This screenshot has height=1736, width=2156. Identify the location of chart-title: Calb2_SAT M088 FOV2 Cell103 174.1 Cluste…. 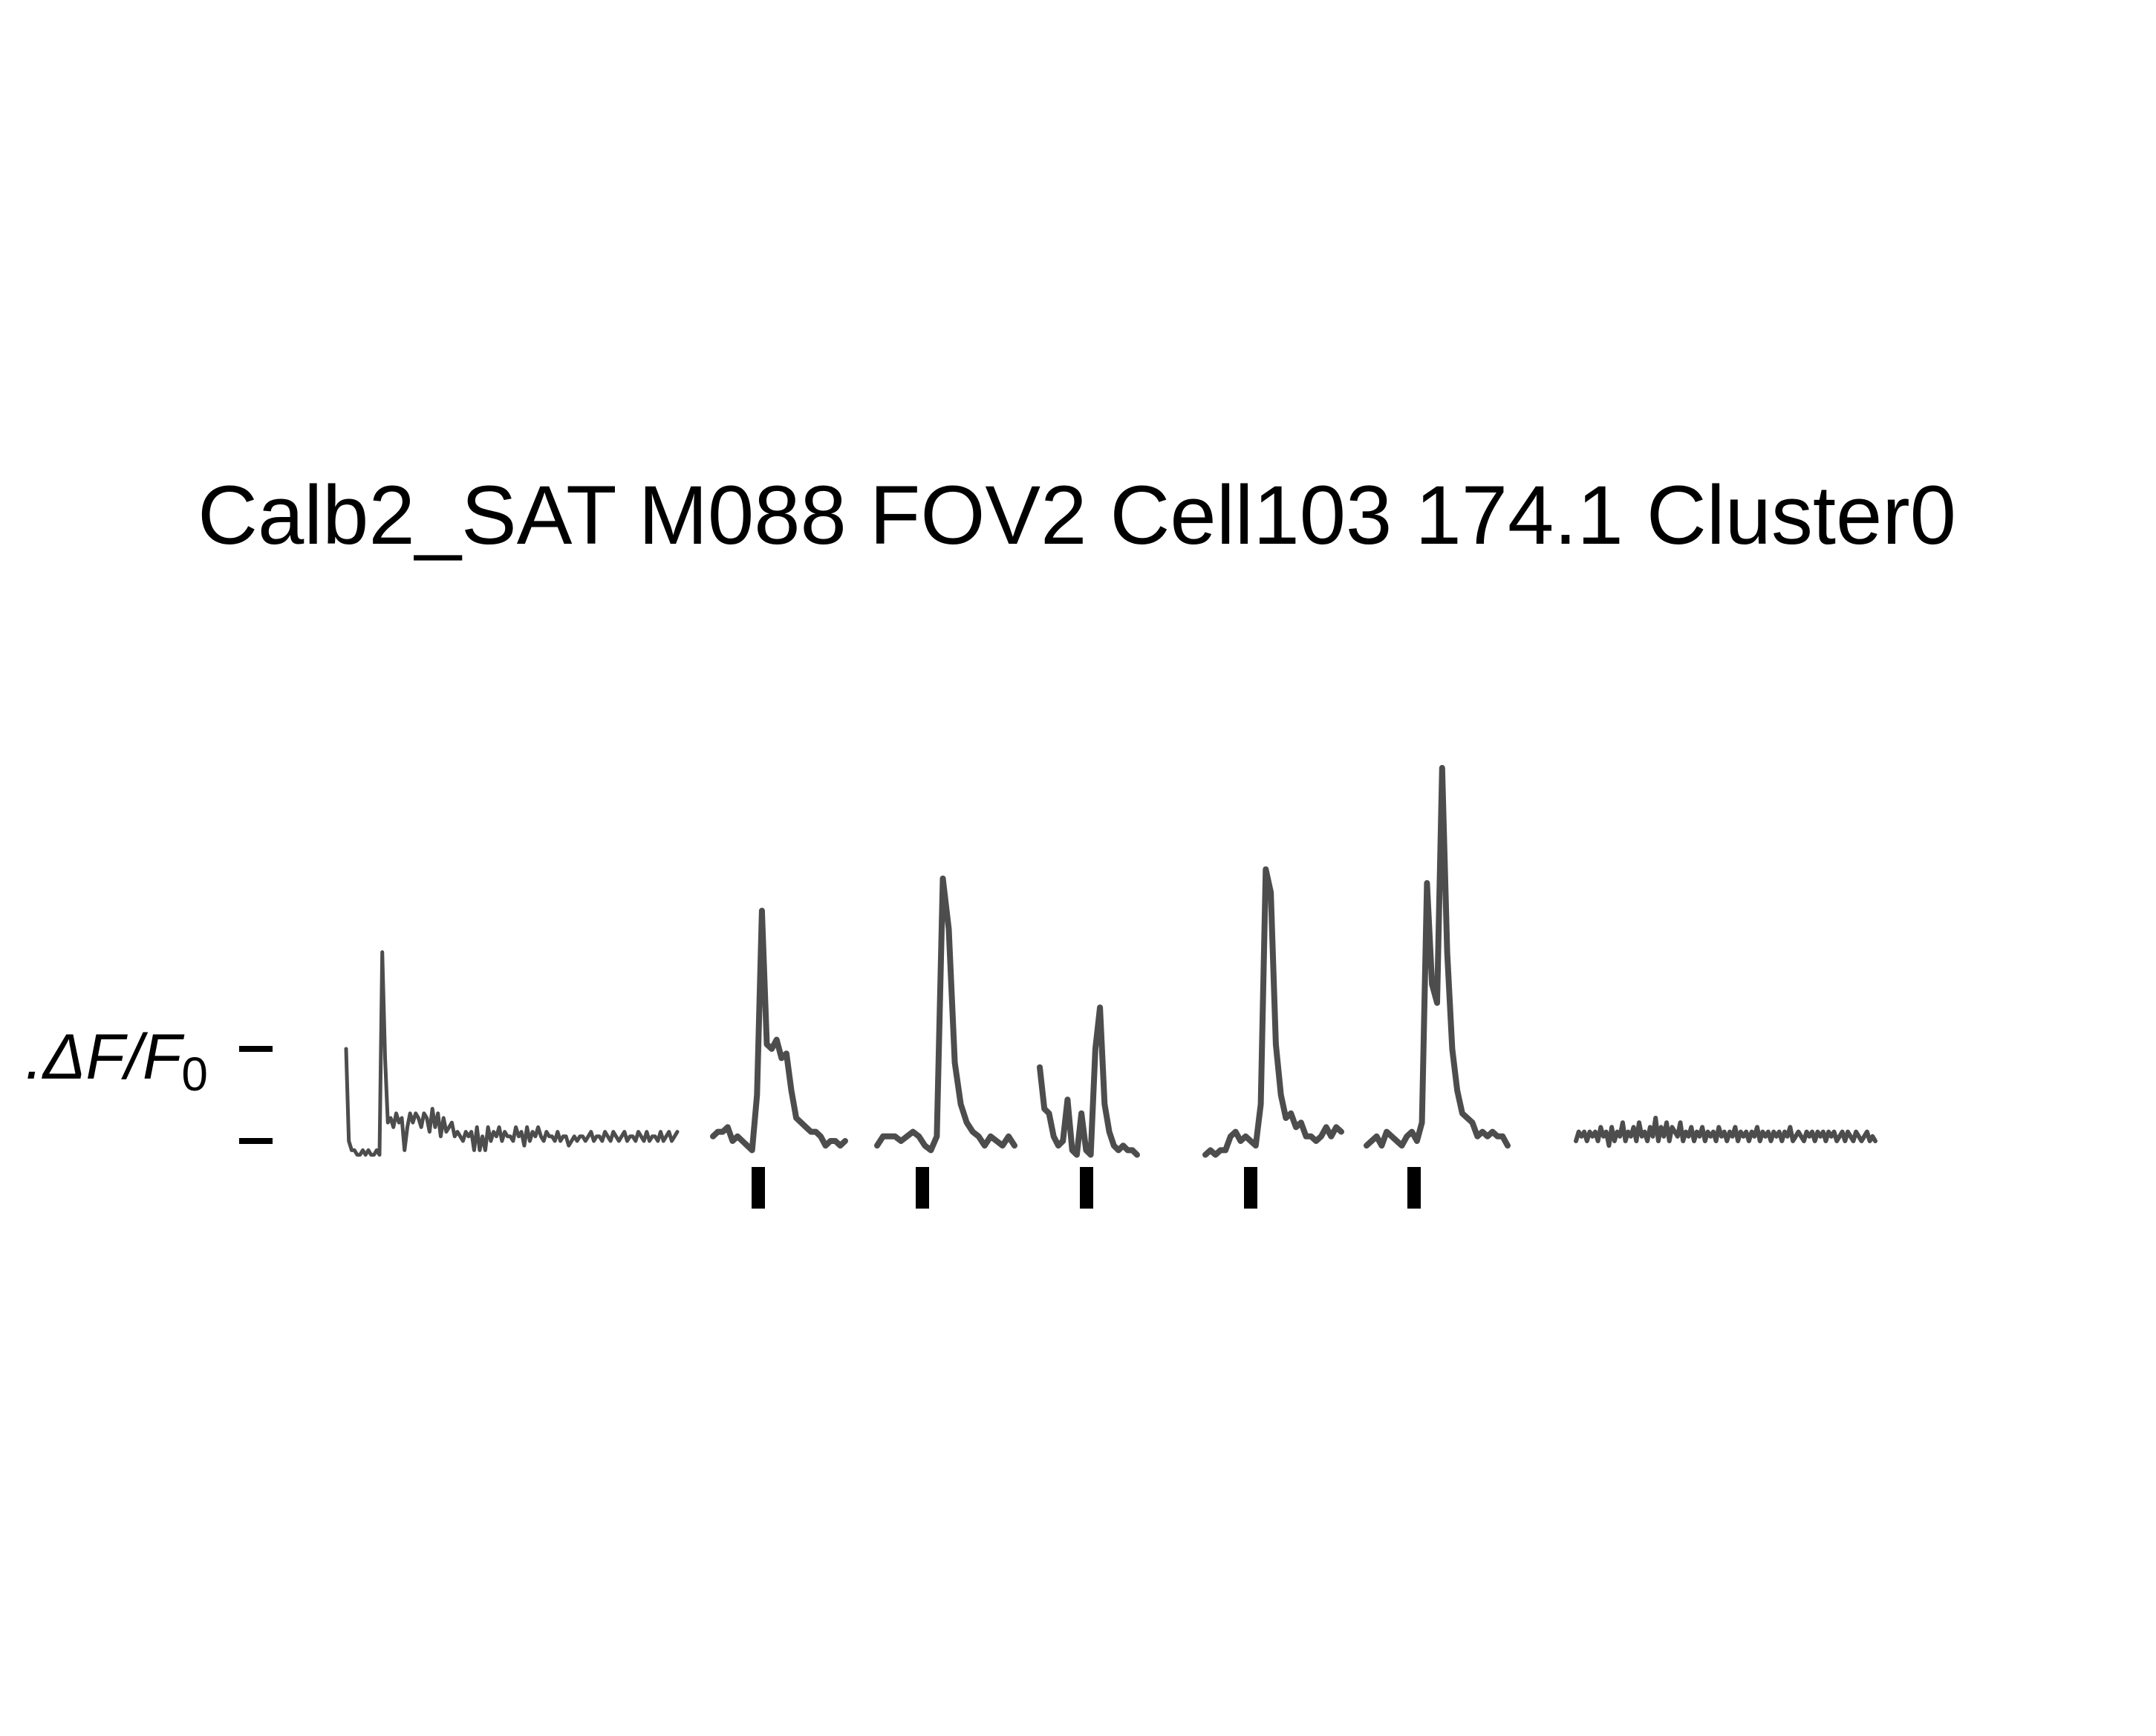
(1077, 515).